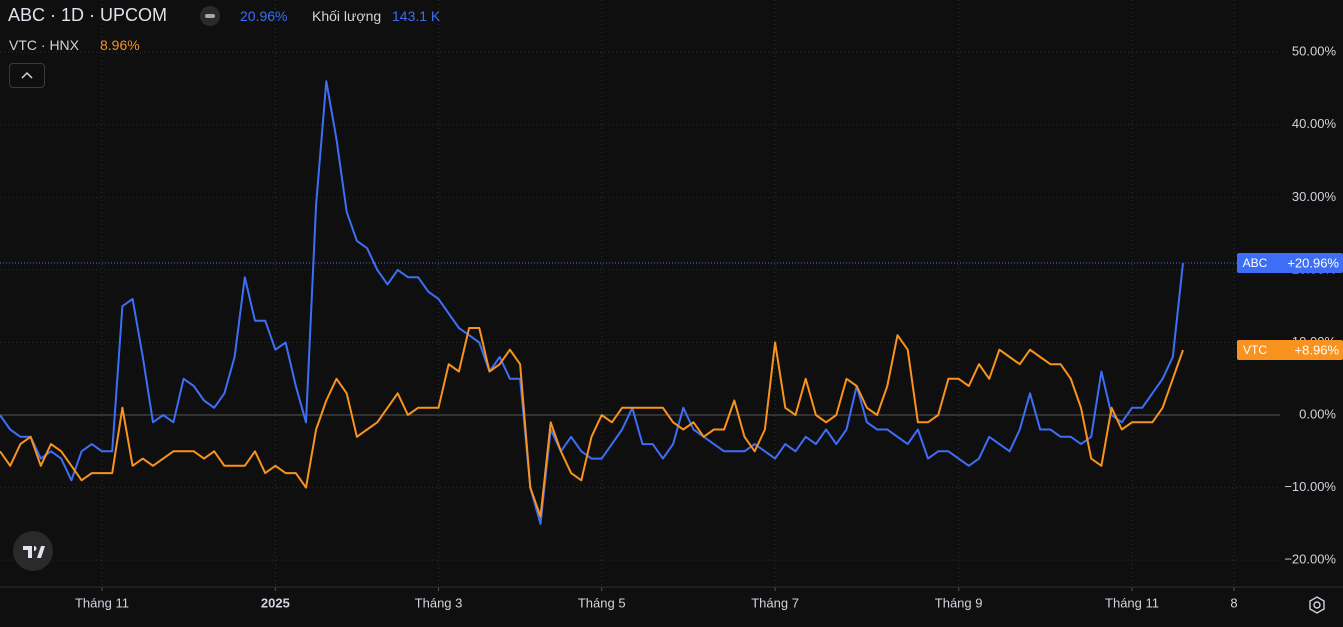  What do you see at coordinates (1317, 349) in the screenshot?
I see `badge-value: +8.96%` at bounding box center [1317, 349].